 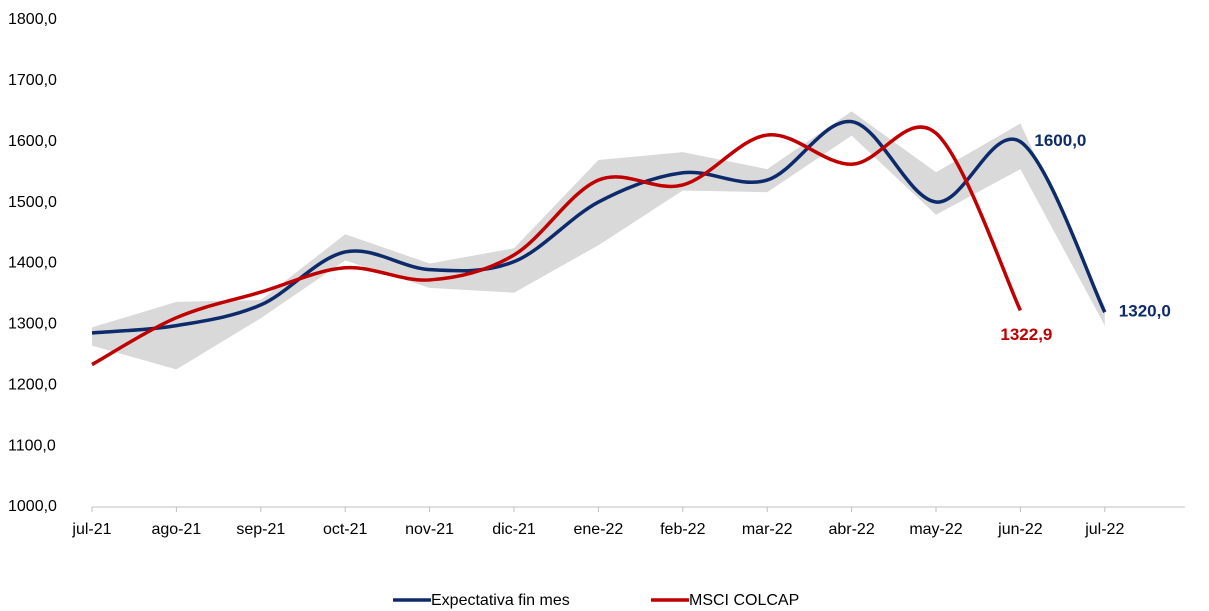 I want to click on x-tick-label: dic-21, so click(x=514, y=529).